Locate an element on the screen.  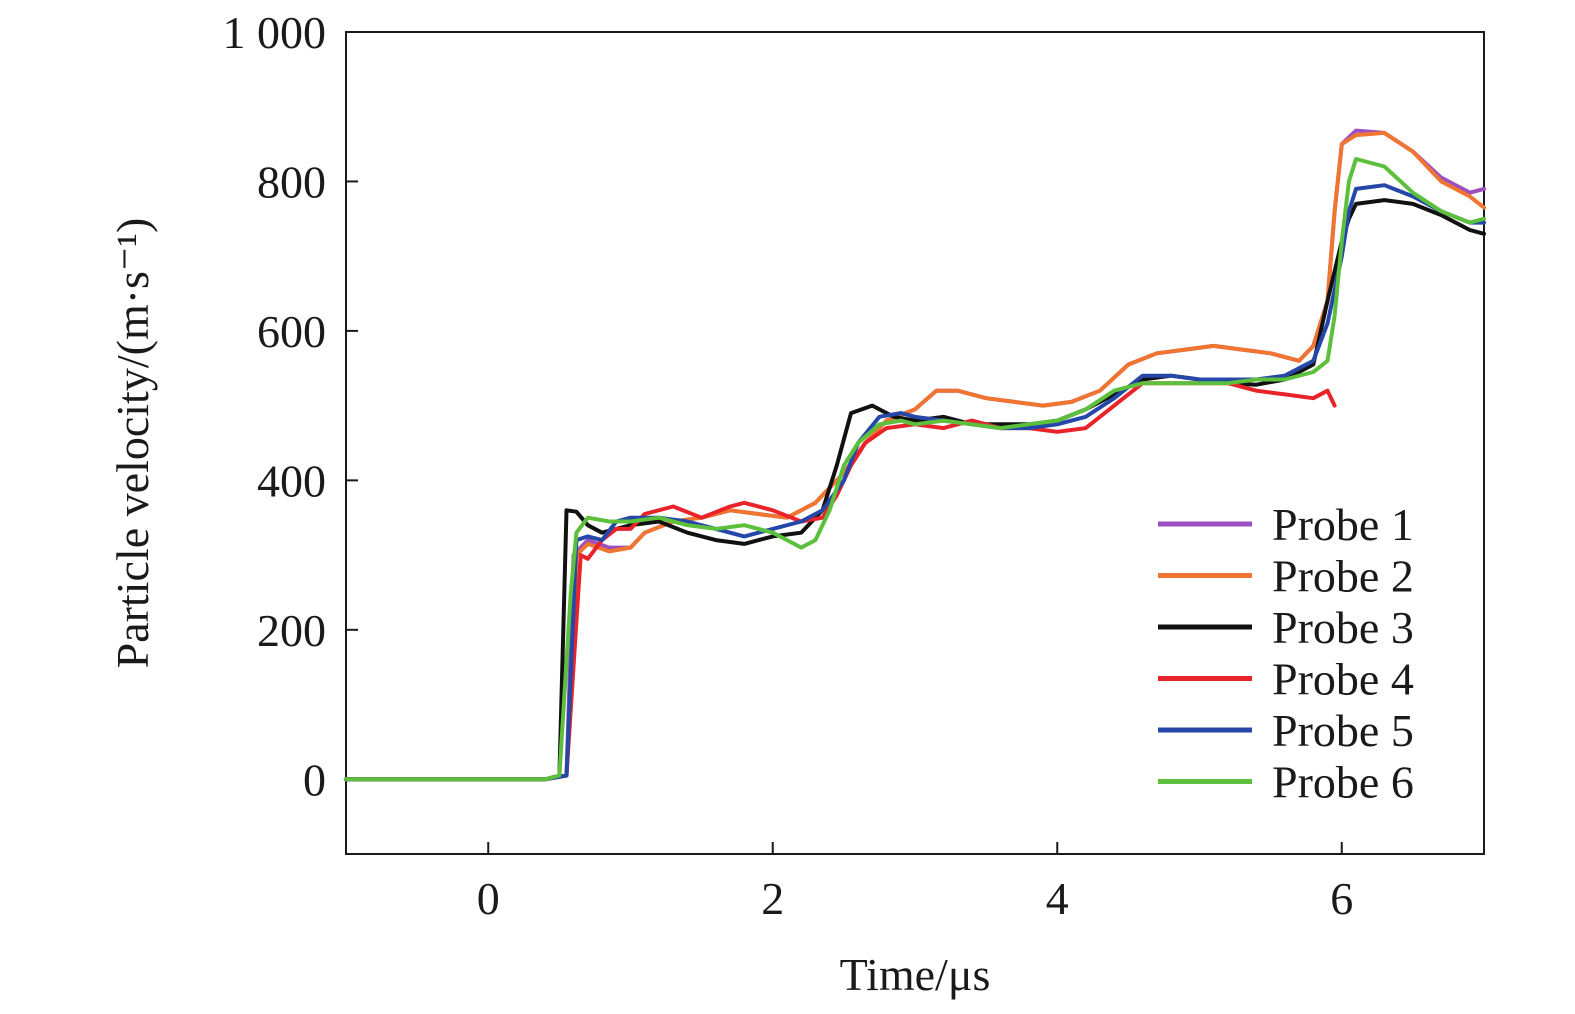
y-tick-label: 600 is located at coordinates (291, 331).